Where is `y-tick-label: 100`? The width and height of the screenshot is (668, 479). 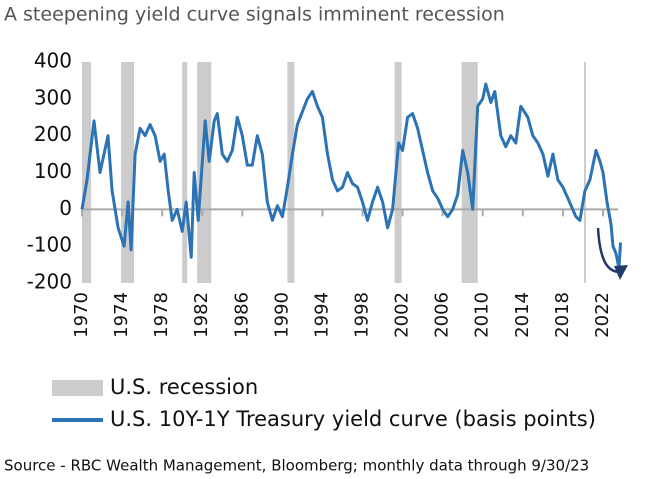
y-tick-label: 100 is located at coordinates (53, 171).